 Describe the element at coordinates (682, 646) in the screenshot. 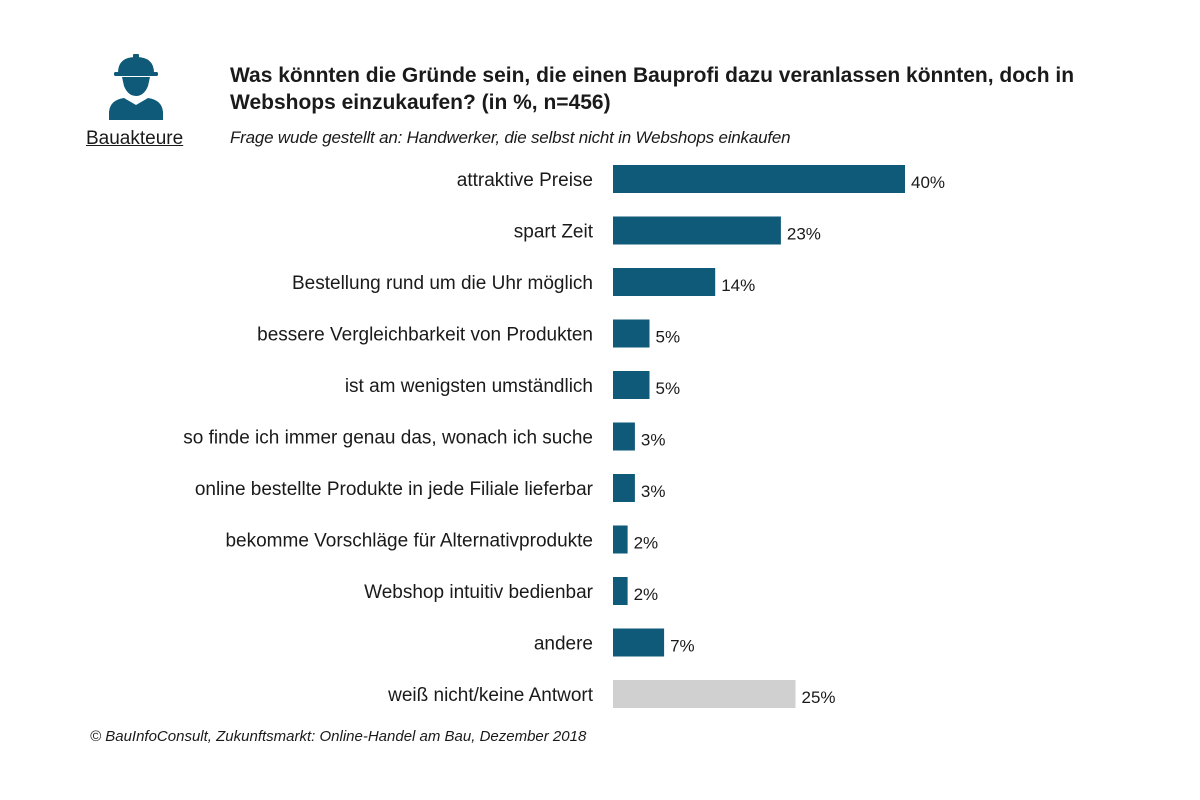

I see `value-label: 7%` at that location.